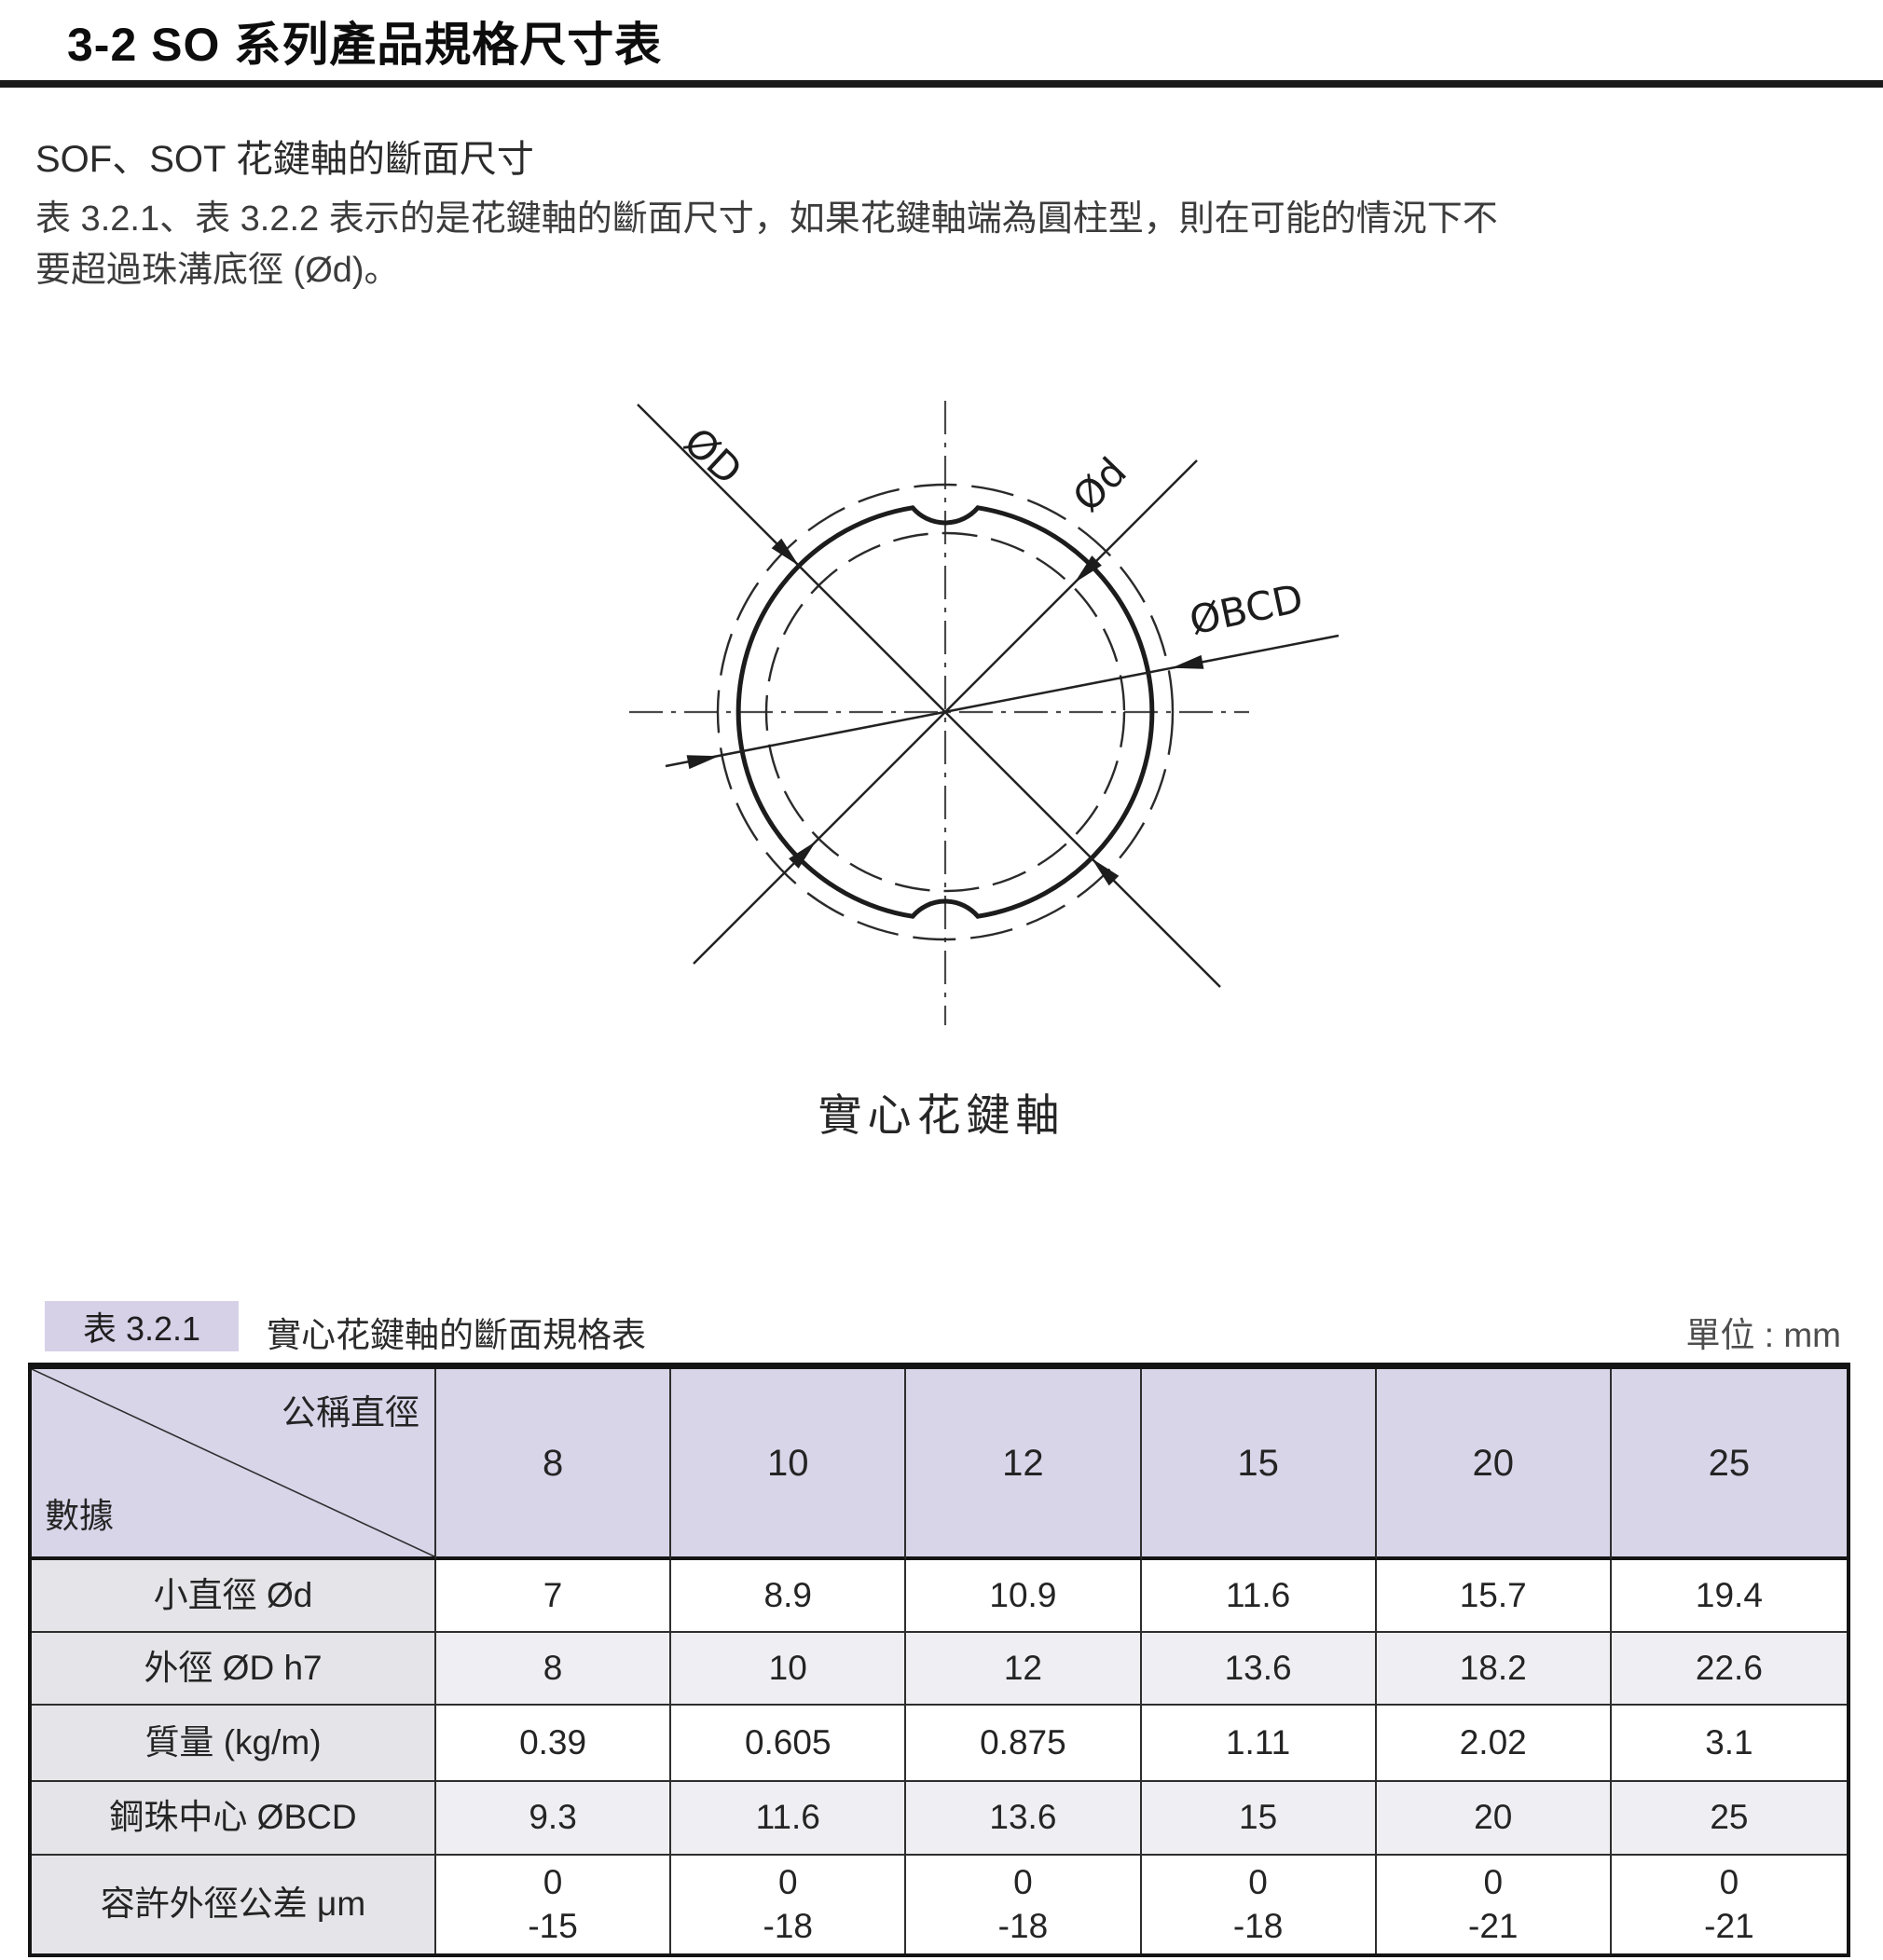 The image size is (1883, 1960). I want to click on value-cell: 9.3, so click(554, 1819).